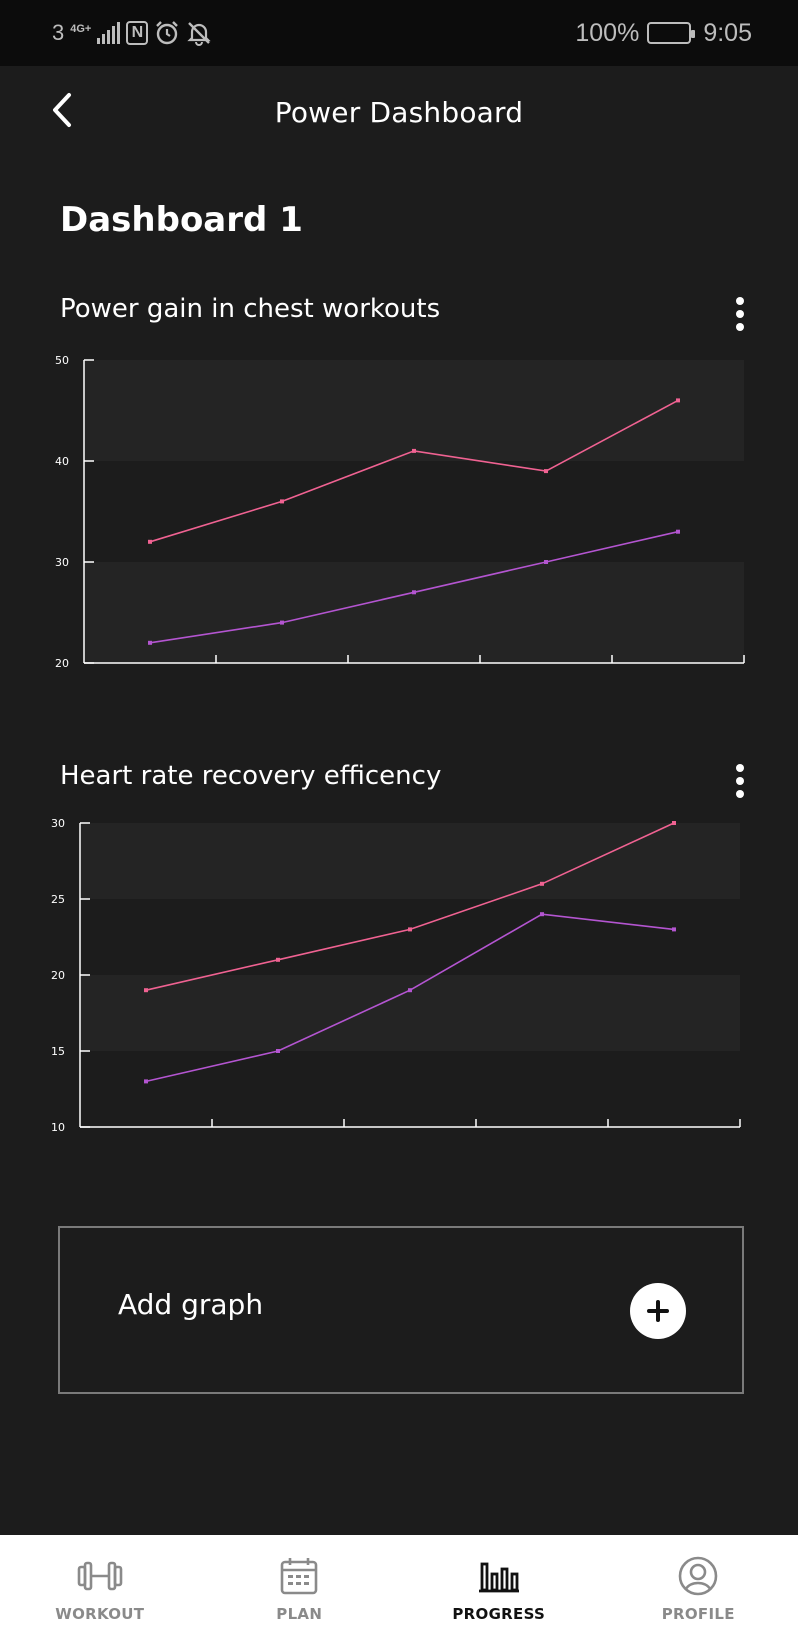 This screenshot has height=1643, width=798. Describe the element at coordinates (199, 34) in the screenshot. I see `bell-muted-icon` at that location.